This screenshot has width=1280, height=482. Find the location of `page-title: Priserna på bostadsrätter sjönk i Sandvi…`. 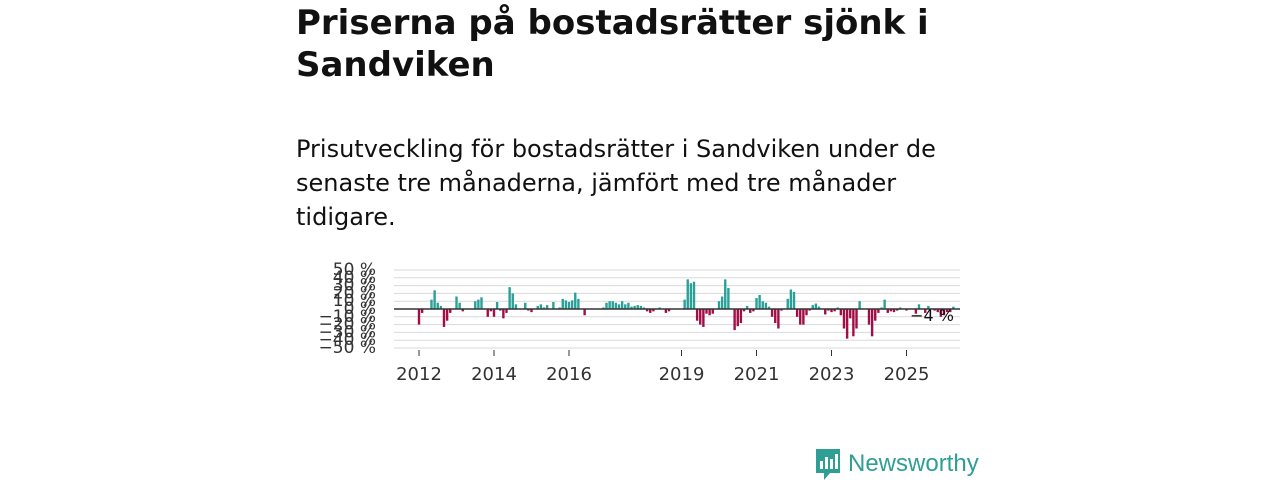

page-title: Priserna på bostadsrätter sjönk i Sandvi… is located at coordinates (612, 44).